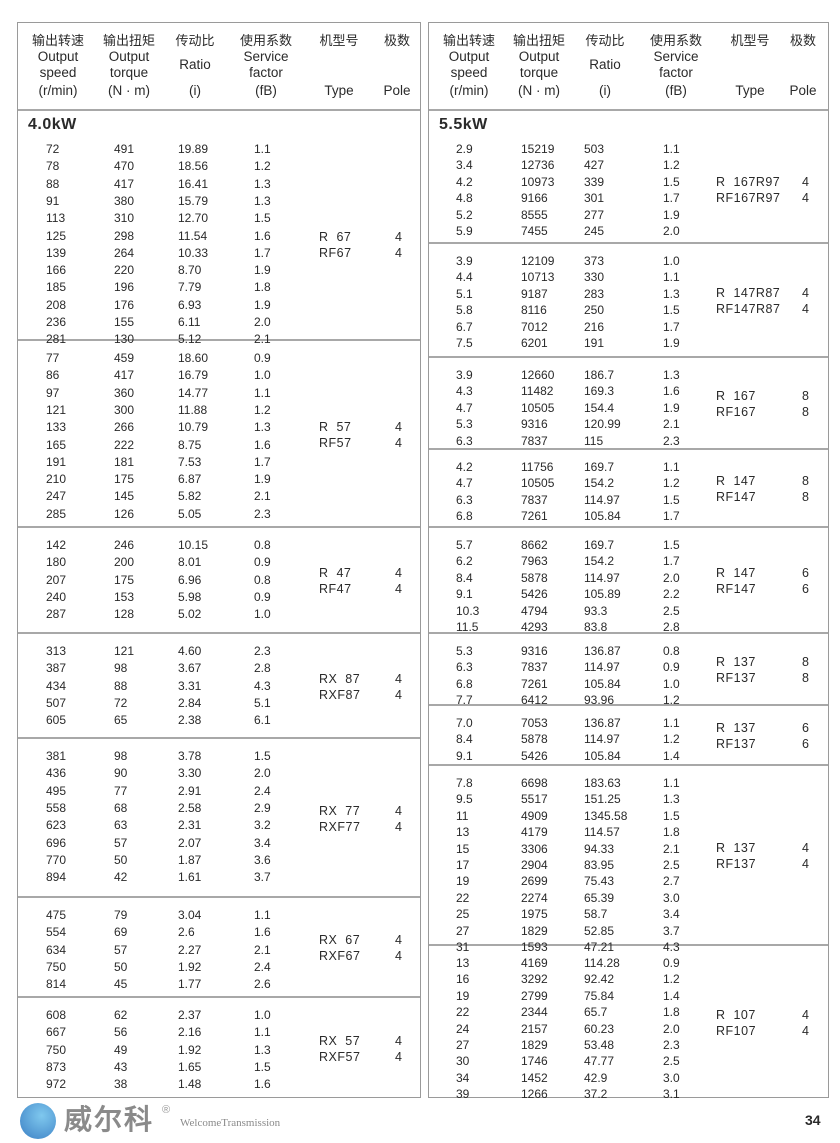  Describe the element at coordinates (534, 499) in the screenshot. I see `torque-cell: 7837` at that location.